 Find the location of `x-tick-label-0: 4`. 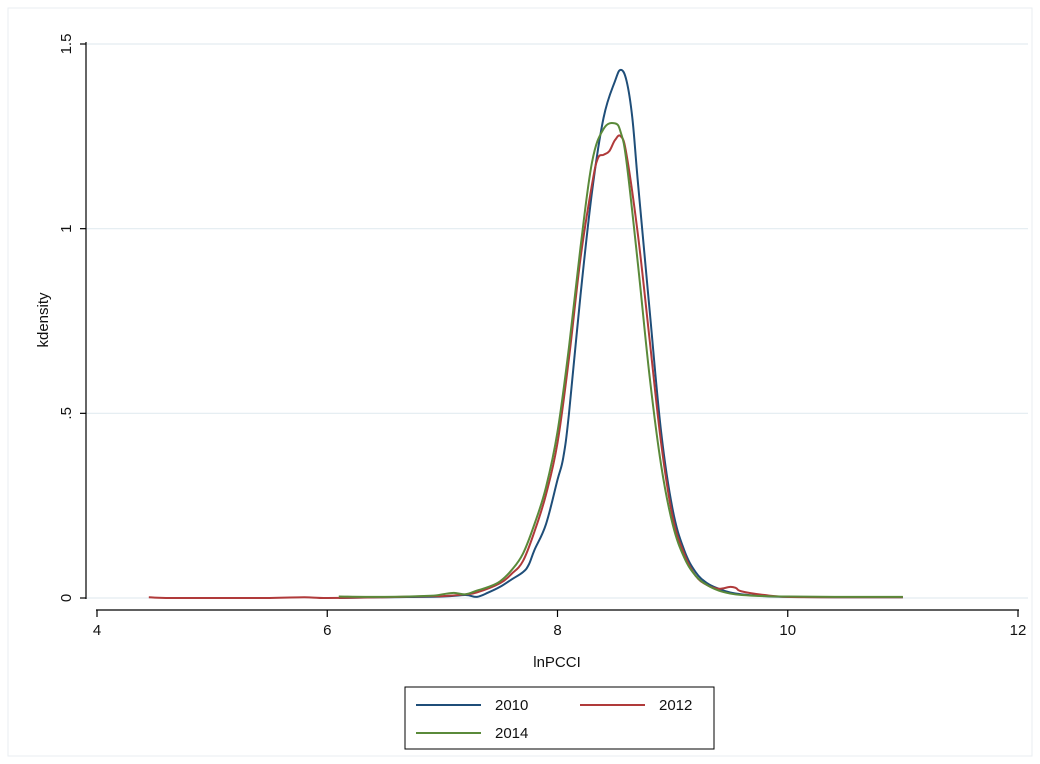

x-tick-label-0: 4 is located at coordinates (97, 630).